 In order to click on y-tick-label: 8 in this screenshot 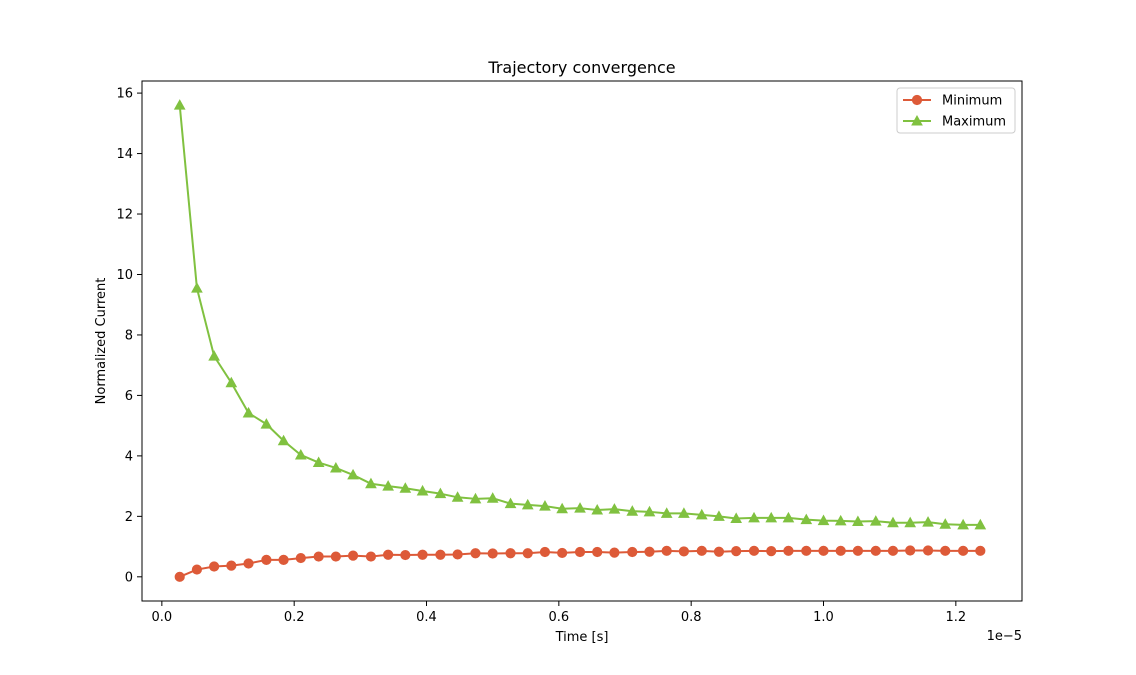, I will do `click(129, 335)`.